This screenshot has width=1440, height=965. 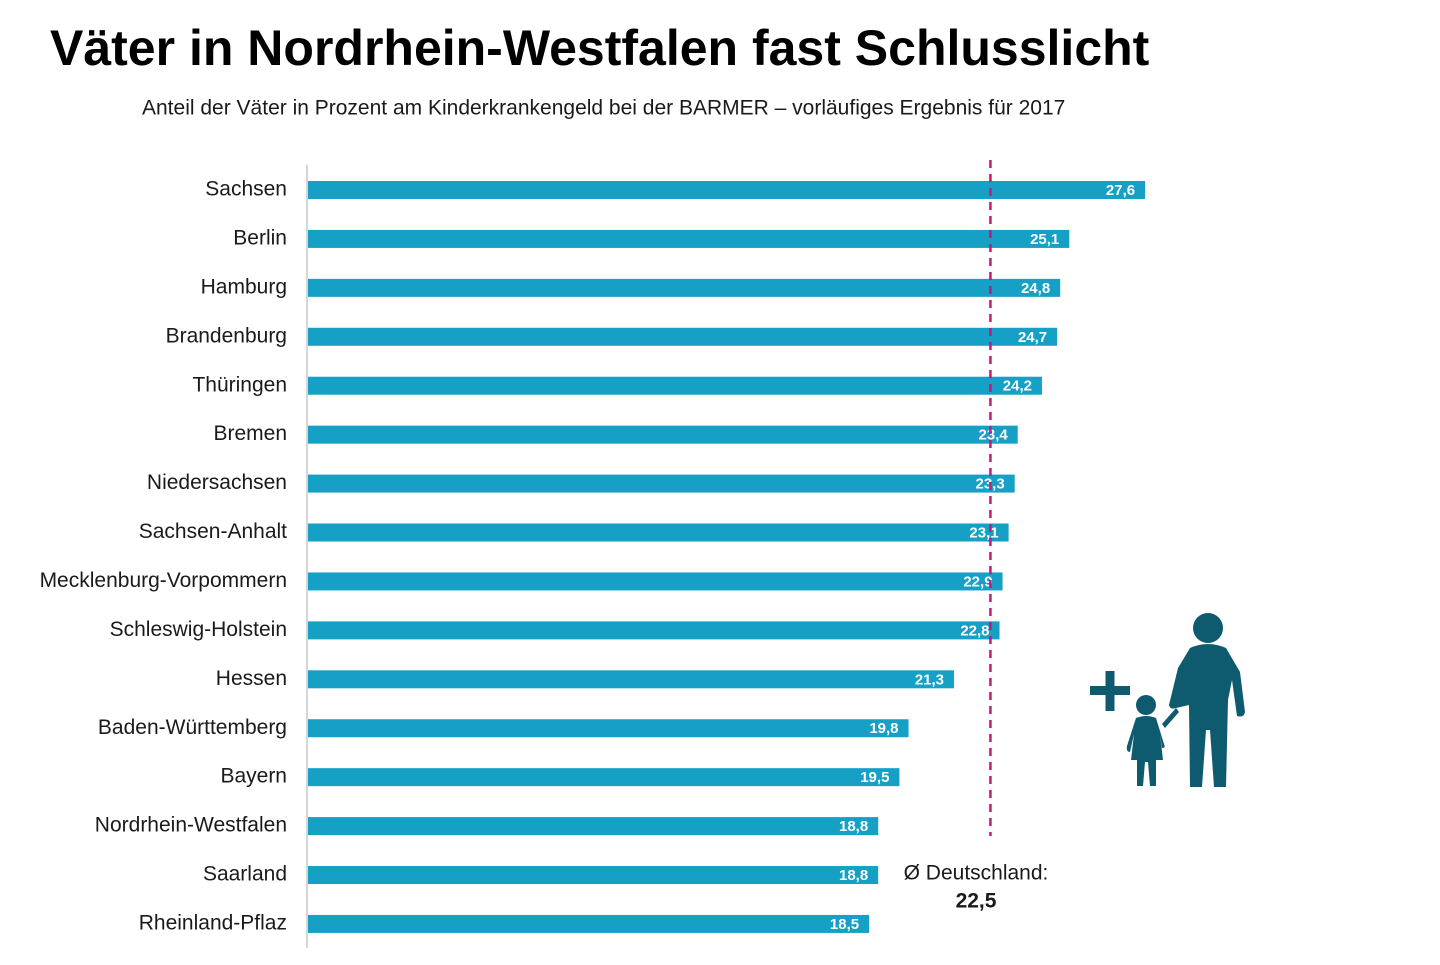 I want to click on category-label: Berlin, so click(x=260, y=237).